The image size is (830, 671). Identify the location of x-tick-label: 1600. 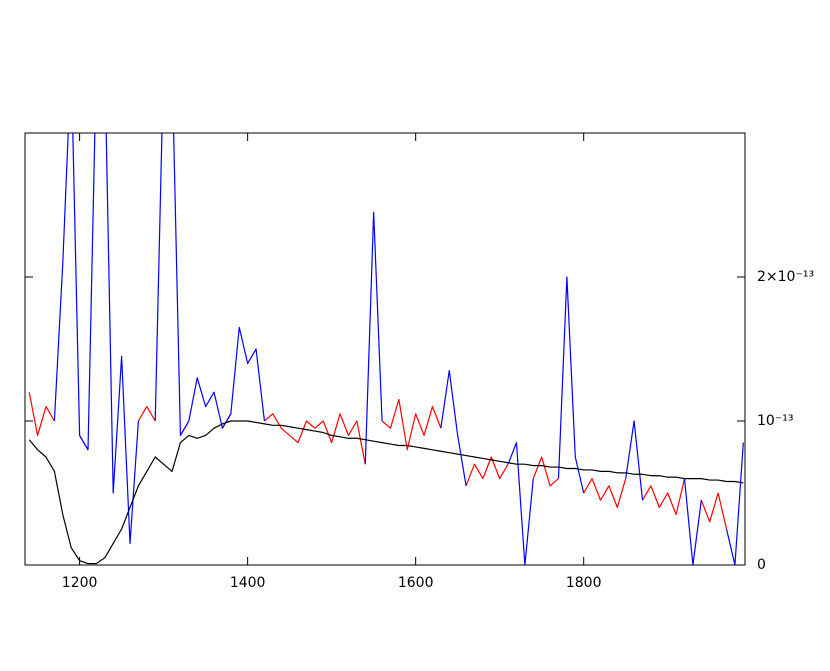
(416, 583).